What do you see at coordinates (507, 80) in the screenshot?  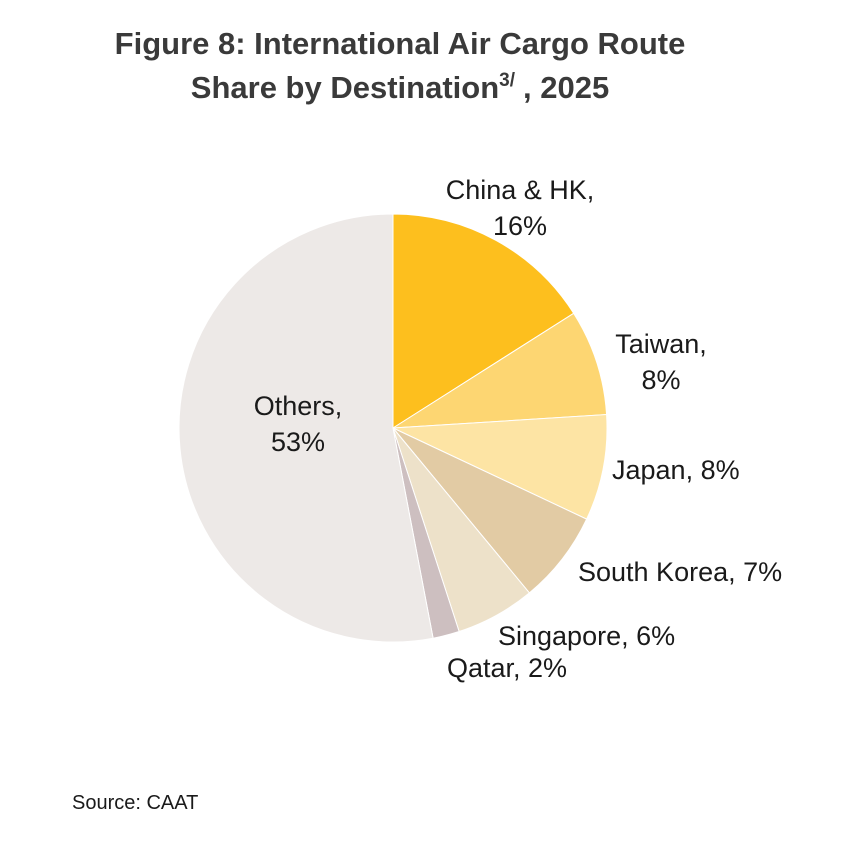 I see `title-superscript: 3/` at bounding box center [507, 80].